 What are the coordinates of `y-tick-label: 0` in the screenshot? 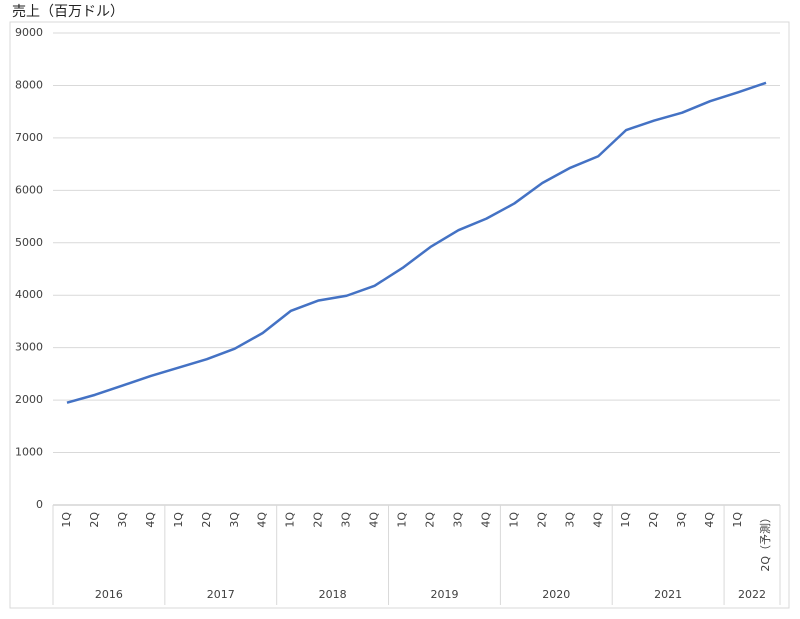 It's located at (39, 504).